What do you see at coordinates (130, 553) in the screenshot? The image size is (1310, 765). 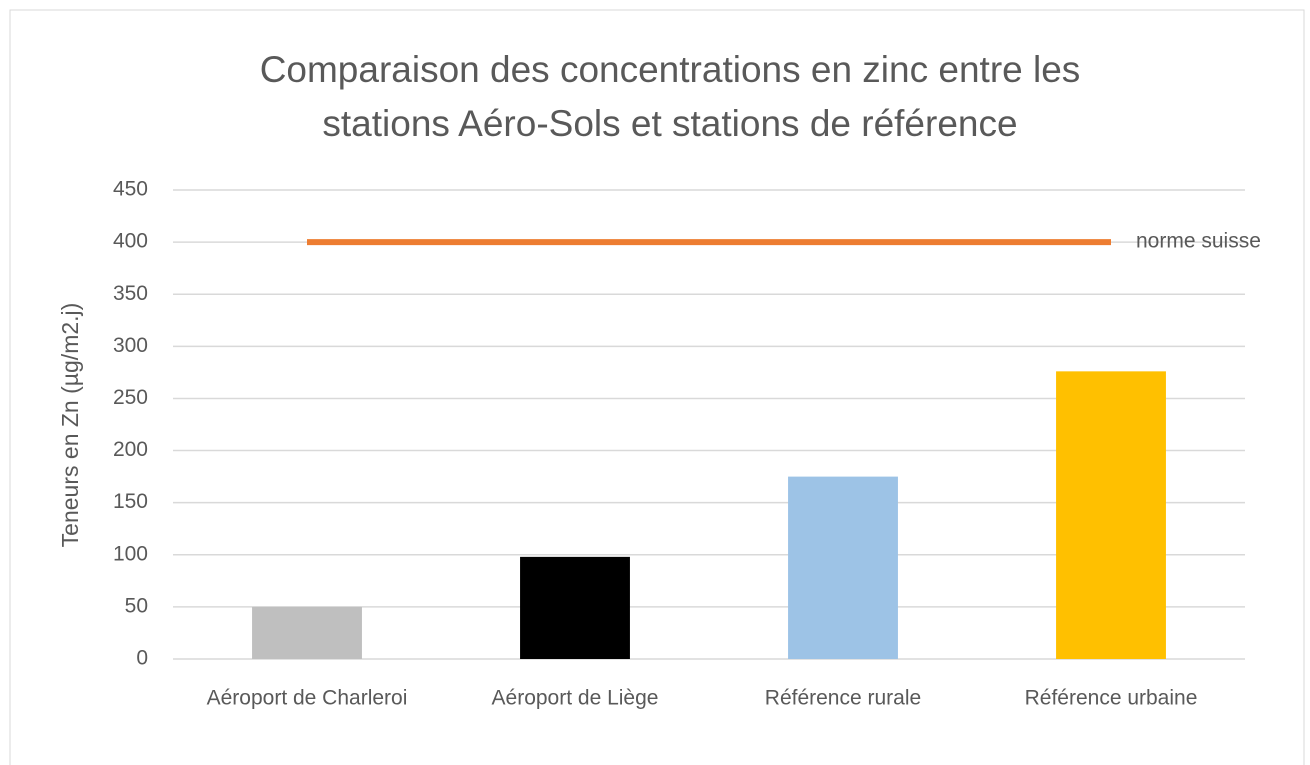 I see `y-tick-label: 100` at bounding box center [130, 553].